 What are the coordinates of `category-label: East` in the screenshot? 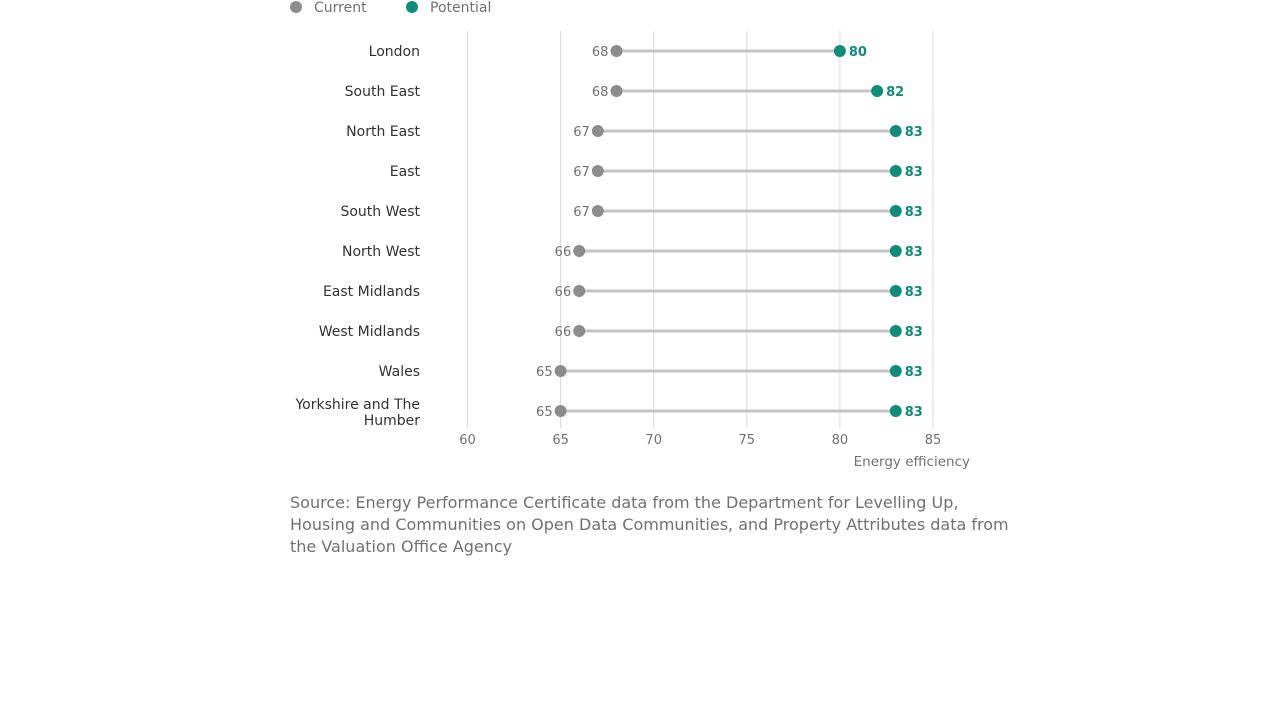 It's located at (405, 172).